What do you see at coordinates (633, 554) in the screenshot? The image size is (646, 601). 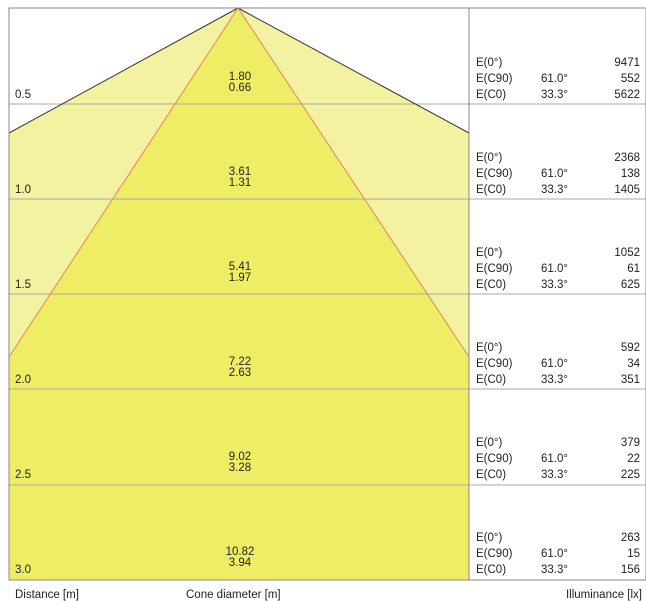 I see `ec90-value: 15` at bounding box center [633, 554].